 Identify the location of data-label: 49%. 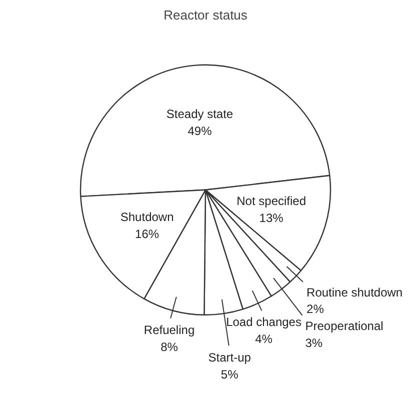
(200, 131).